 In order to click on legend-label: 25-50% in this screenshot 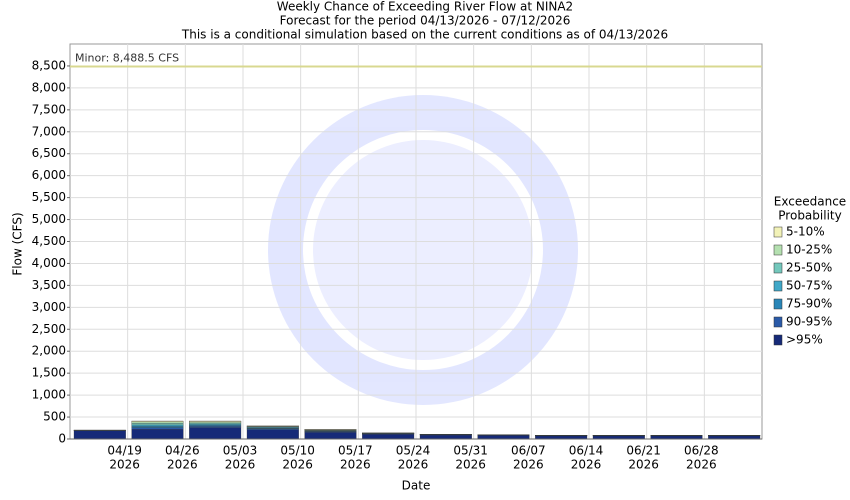, I will do `click(809, 268)`.